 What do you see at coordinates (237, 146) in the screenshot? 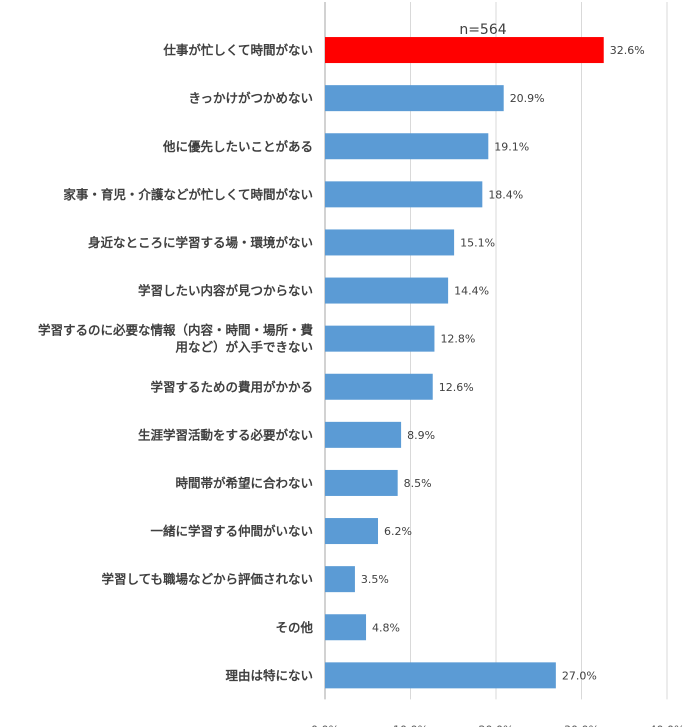
I see `category-label: 他に優先したいことがある` at bounding box center [237, 146].